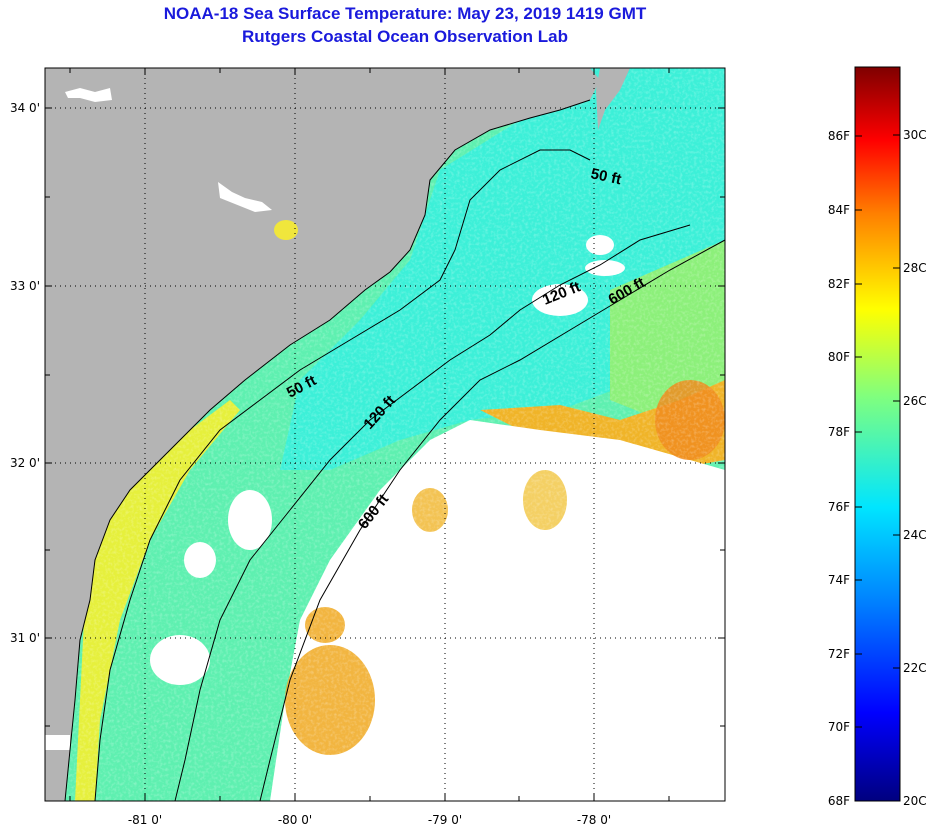 This screenshot has width=936, height=832. Describe the element at coordinates (839, 654) in the screenshot. I see `colorbar-label-f: 72F` at that location.